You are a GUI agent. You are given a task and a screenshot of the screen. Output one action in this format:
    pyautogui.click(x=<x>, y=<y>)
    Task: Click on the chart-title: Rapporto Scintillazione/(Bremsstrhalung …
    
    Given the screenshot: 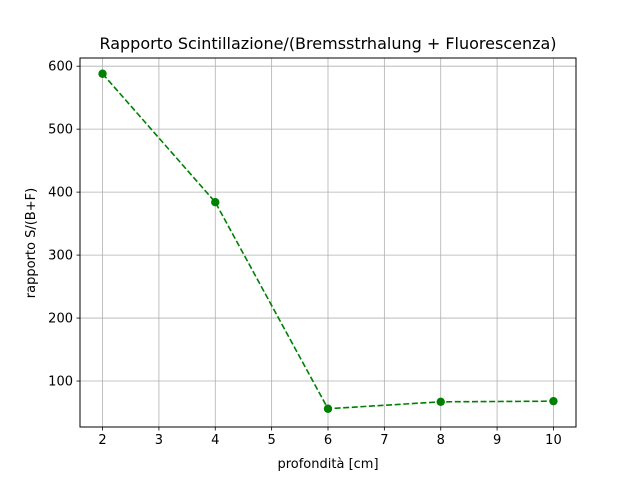 What is the action you would take?
    pyautogui.click(x=327, y=43)
    